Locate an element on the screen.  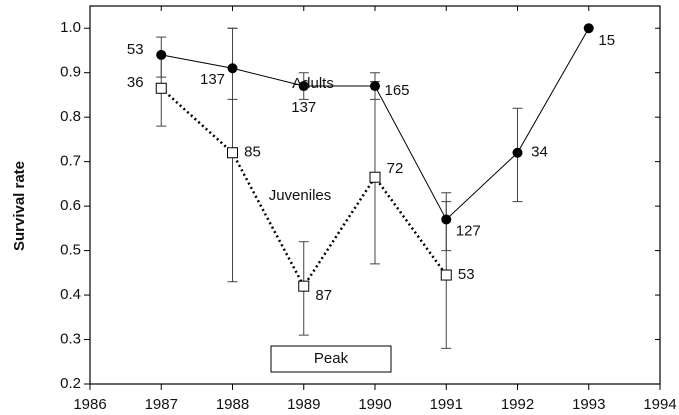
sample-size-label: 15 is located at coordinates (606, 40).